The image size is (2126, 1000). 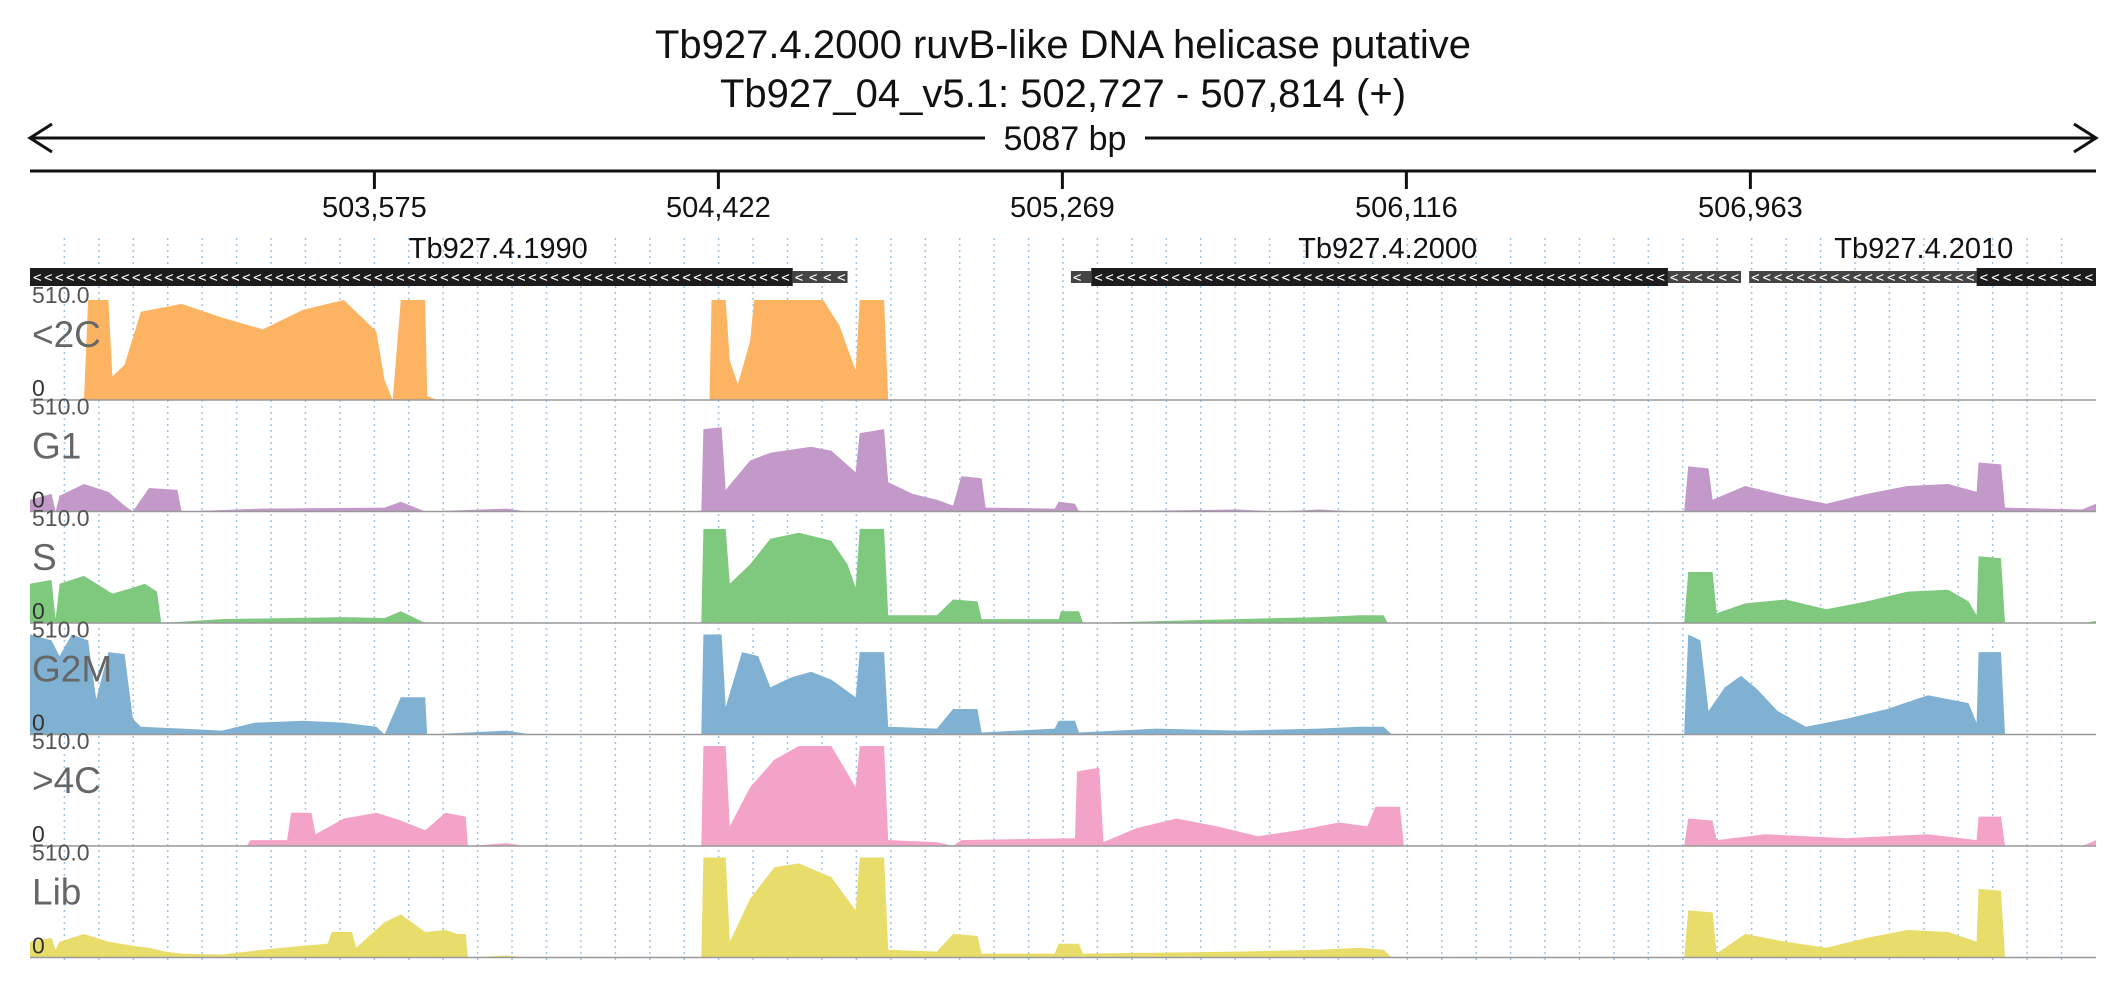 I want to click on x-tick-label: 506,963, so click(x=1750, y=208).